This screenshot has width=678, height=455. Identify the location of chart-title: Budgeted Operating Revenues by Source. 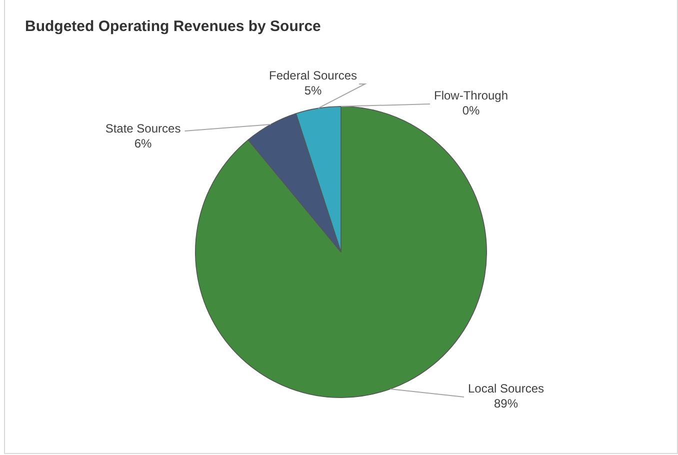
(173, 27).